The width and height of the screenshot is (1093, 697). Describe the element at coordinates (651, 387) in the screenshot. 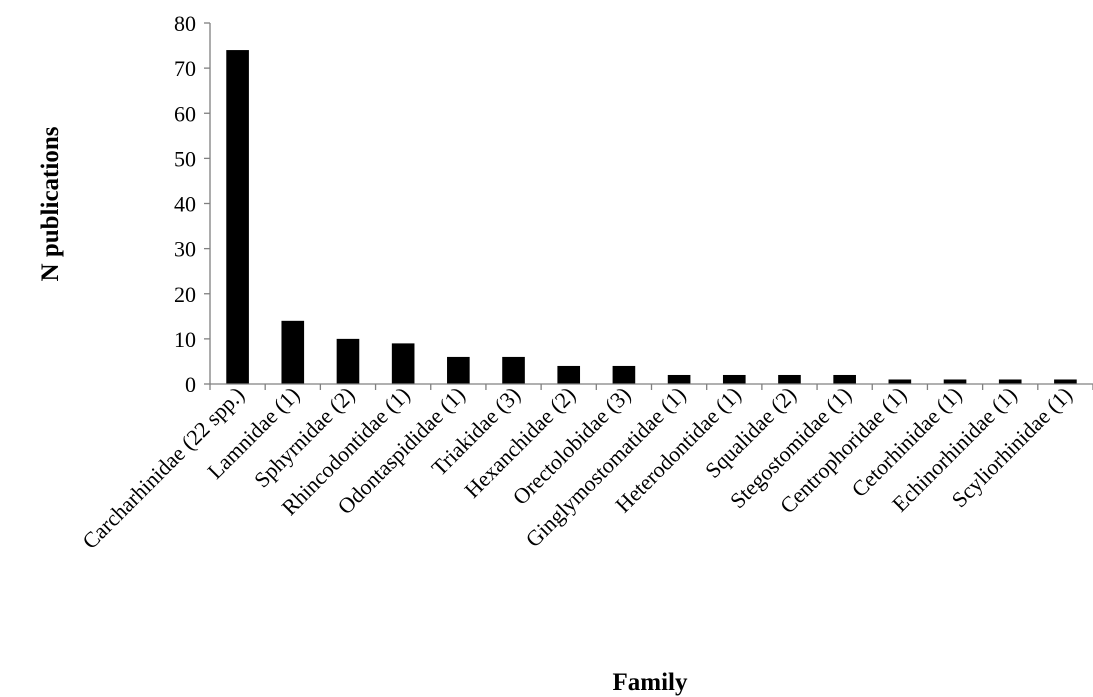

I see `x-axis-ticks` at that location.